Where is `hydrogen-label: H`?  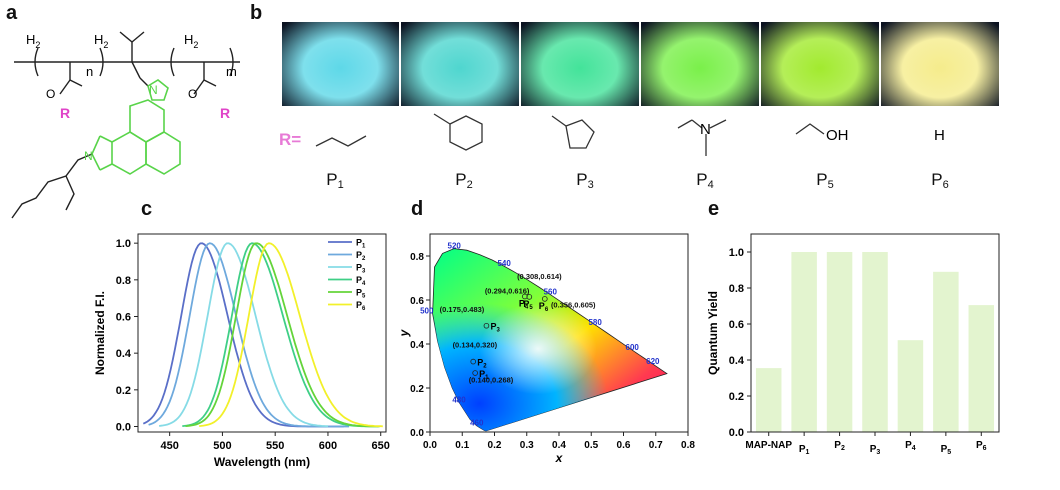 hydrogen-label: H is located at coordinates (939, 135).